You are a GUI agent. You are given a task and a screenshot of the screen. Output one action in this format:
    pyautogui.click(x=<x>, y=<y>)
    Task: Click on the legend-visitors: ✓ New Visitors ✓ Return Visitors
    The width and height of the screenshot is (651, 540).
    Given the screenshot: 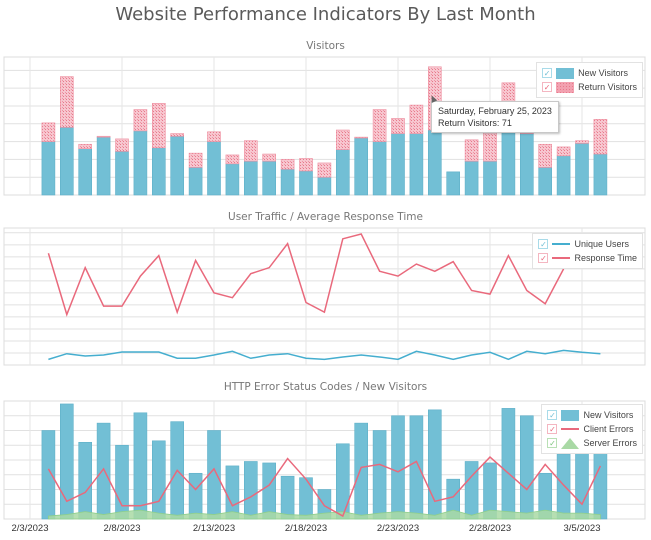 What is the action you would take?
    pyautogui.click(x=589, y=80)
    